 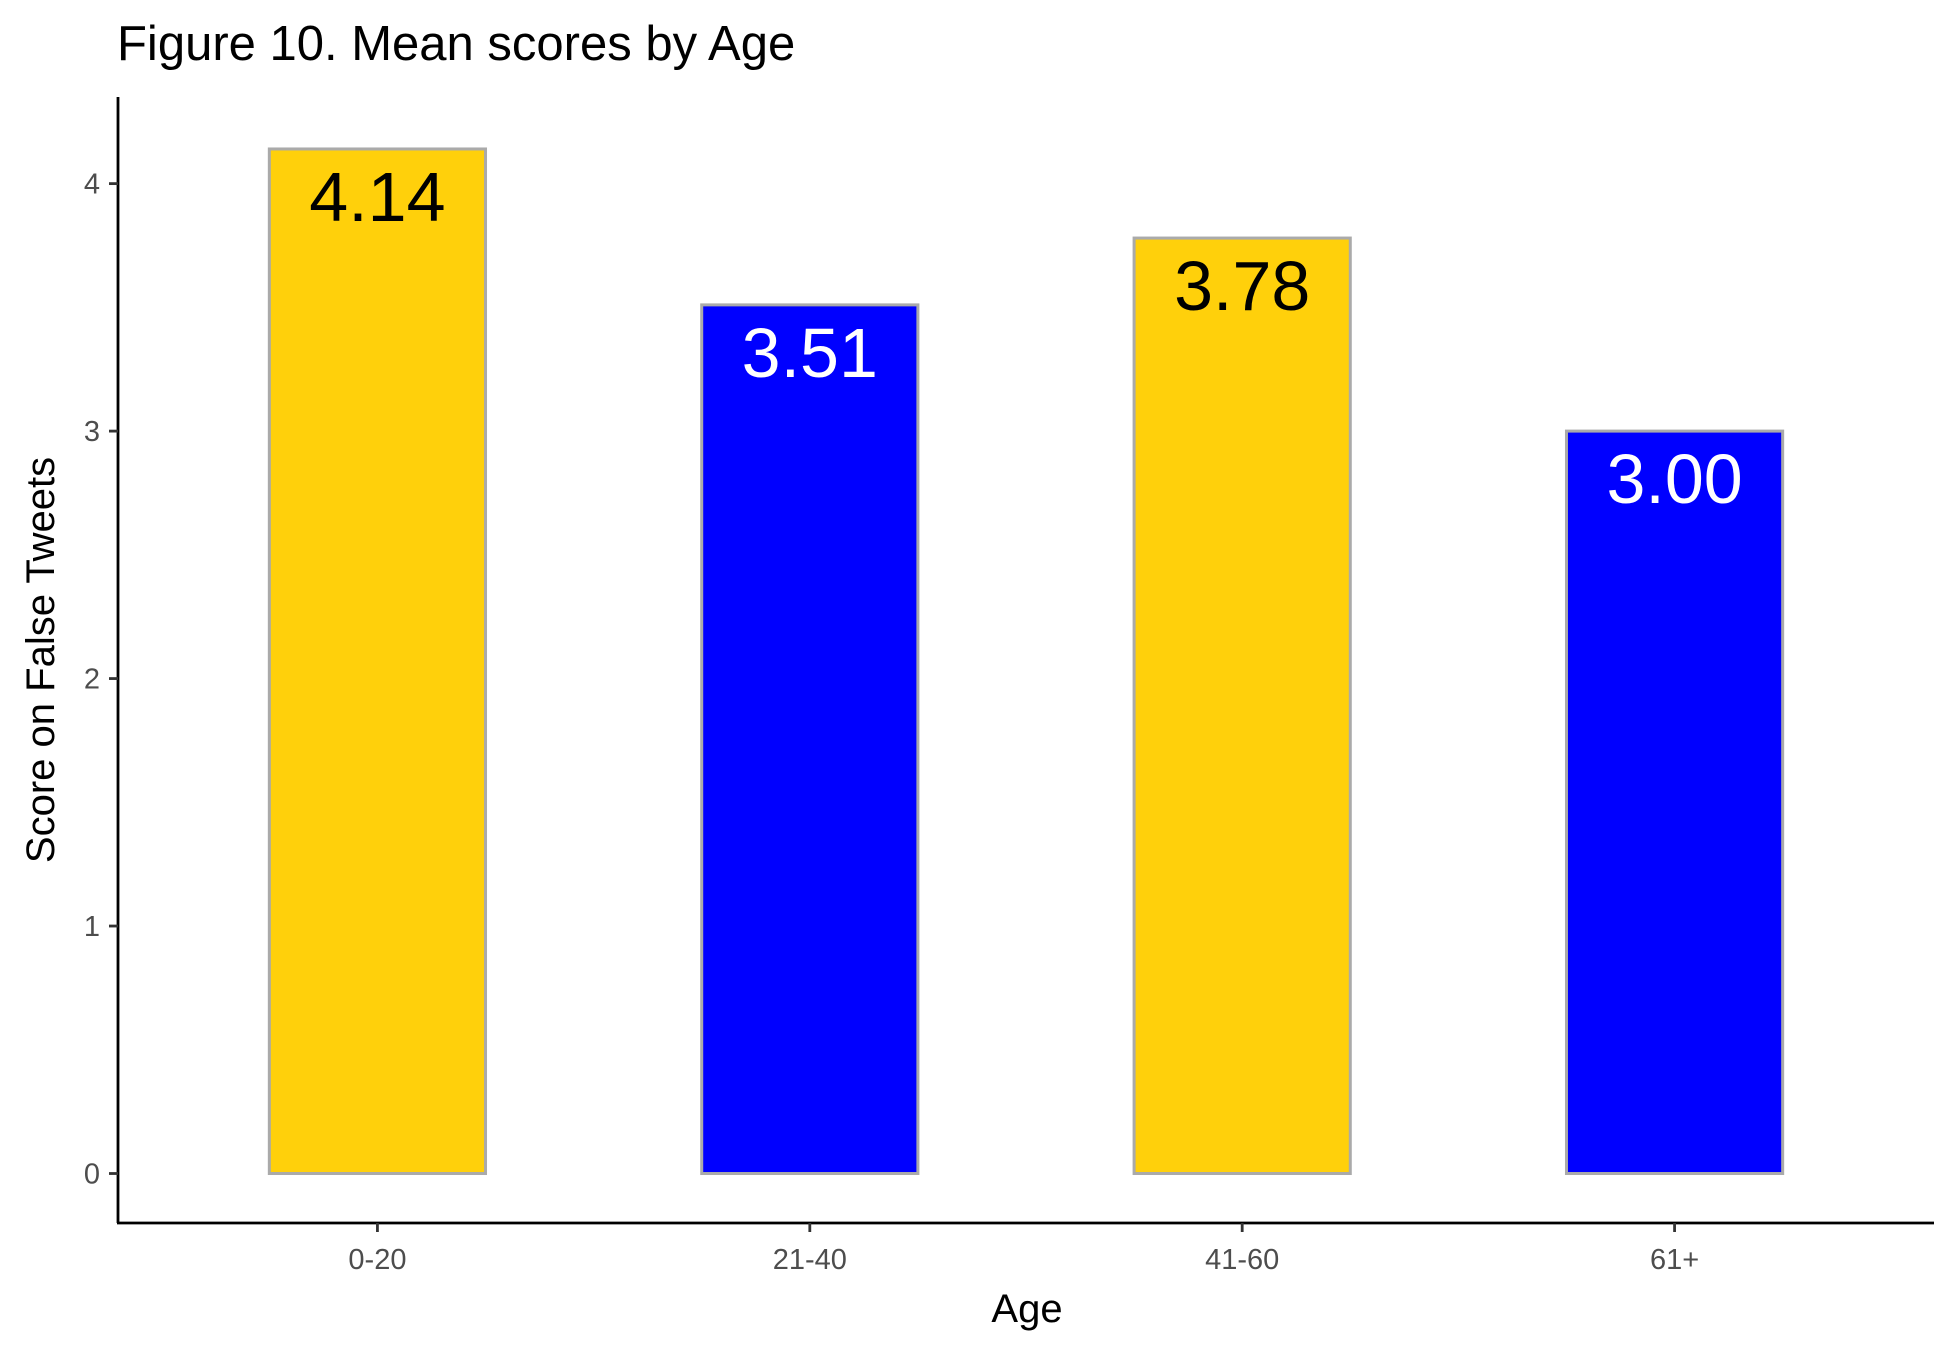 What do you see at coordinates (456, 44) in the screenshot?
I see `chart-title: Figure 10. Mean scores by Age` at bounding box center [456, 44].